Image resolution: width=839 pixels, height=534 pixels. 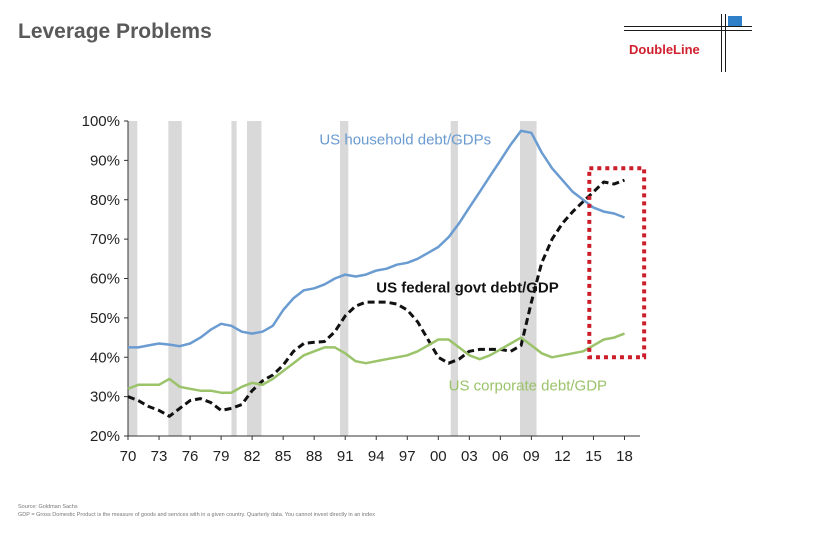 I want to click on y-tick-label: 90%, so click(x=105, y=160).